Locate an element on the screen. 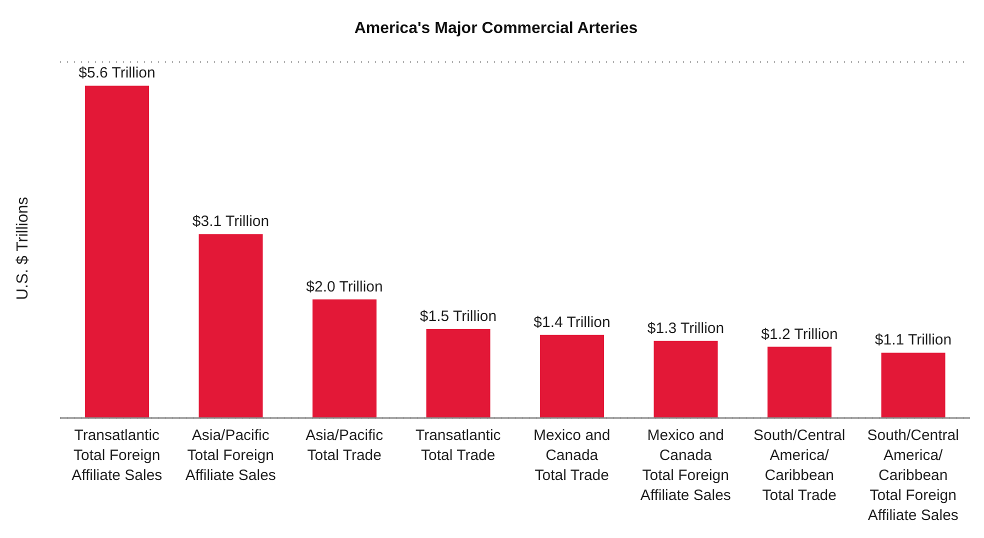  data-label: $1.4 Trillion is located at coordinates (572, 322).